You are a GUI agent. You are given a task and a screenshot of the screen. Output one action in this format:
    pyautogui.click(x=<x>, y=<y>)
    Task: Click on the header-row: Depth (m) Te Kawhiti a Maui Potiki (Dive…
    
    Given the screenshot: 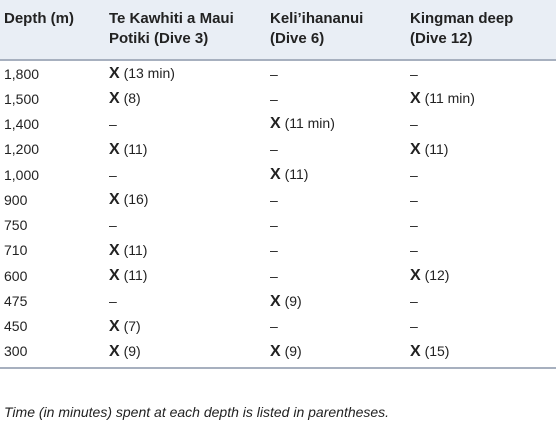 What is the action you would take?
    pyautogui.click(x=278, y=30)
    